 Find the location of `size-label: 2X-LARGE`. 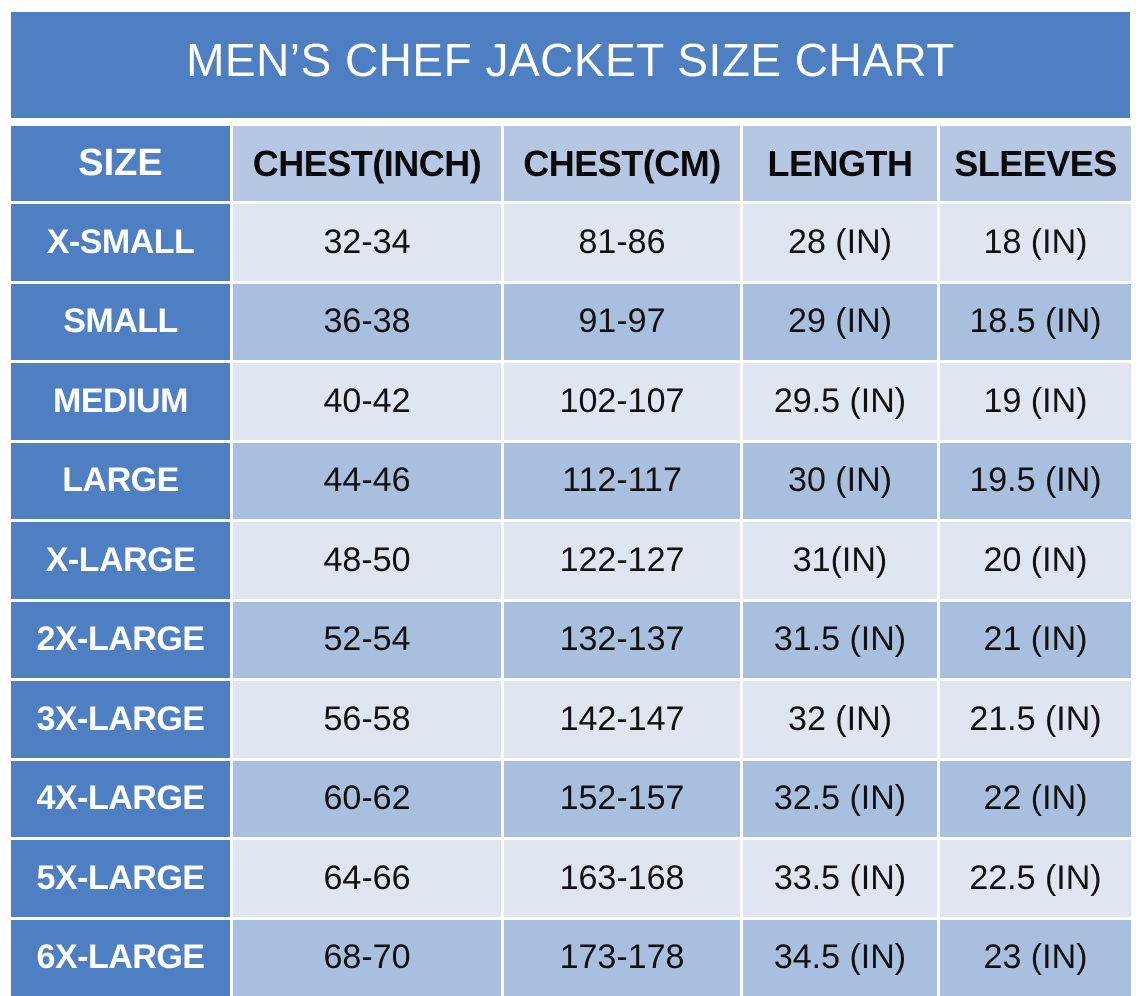

size-label: 2X-LARGE is located at coordinates (120, 640).